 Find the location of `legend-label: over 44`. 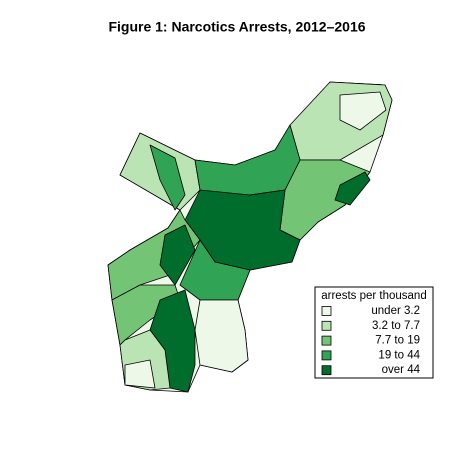

legend-label: over 44 is located at coordinates (401, 370).